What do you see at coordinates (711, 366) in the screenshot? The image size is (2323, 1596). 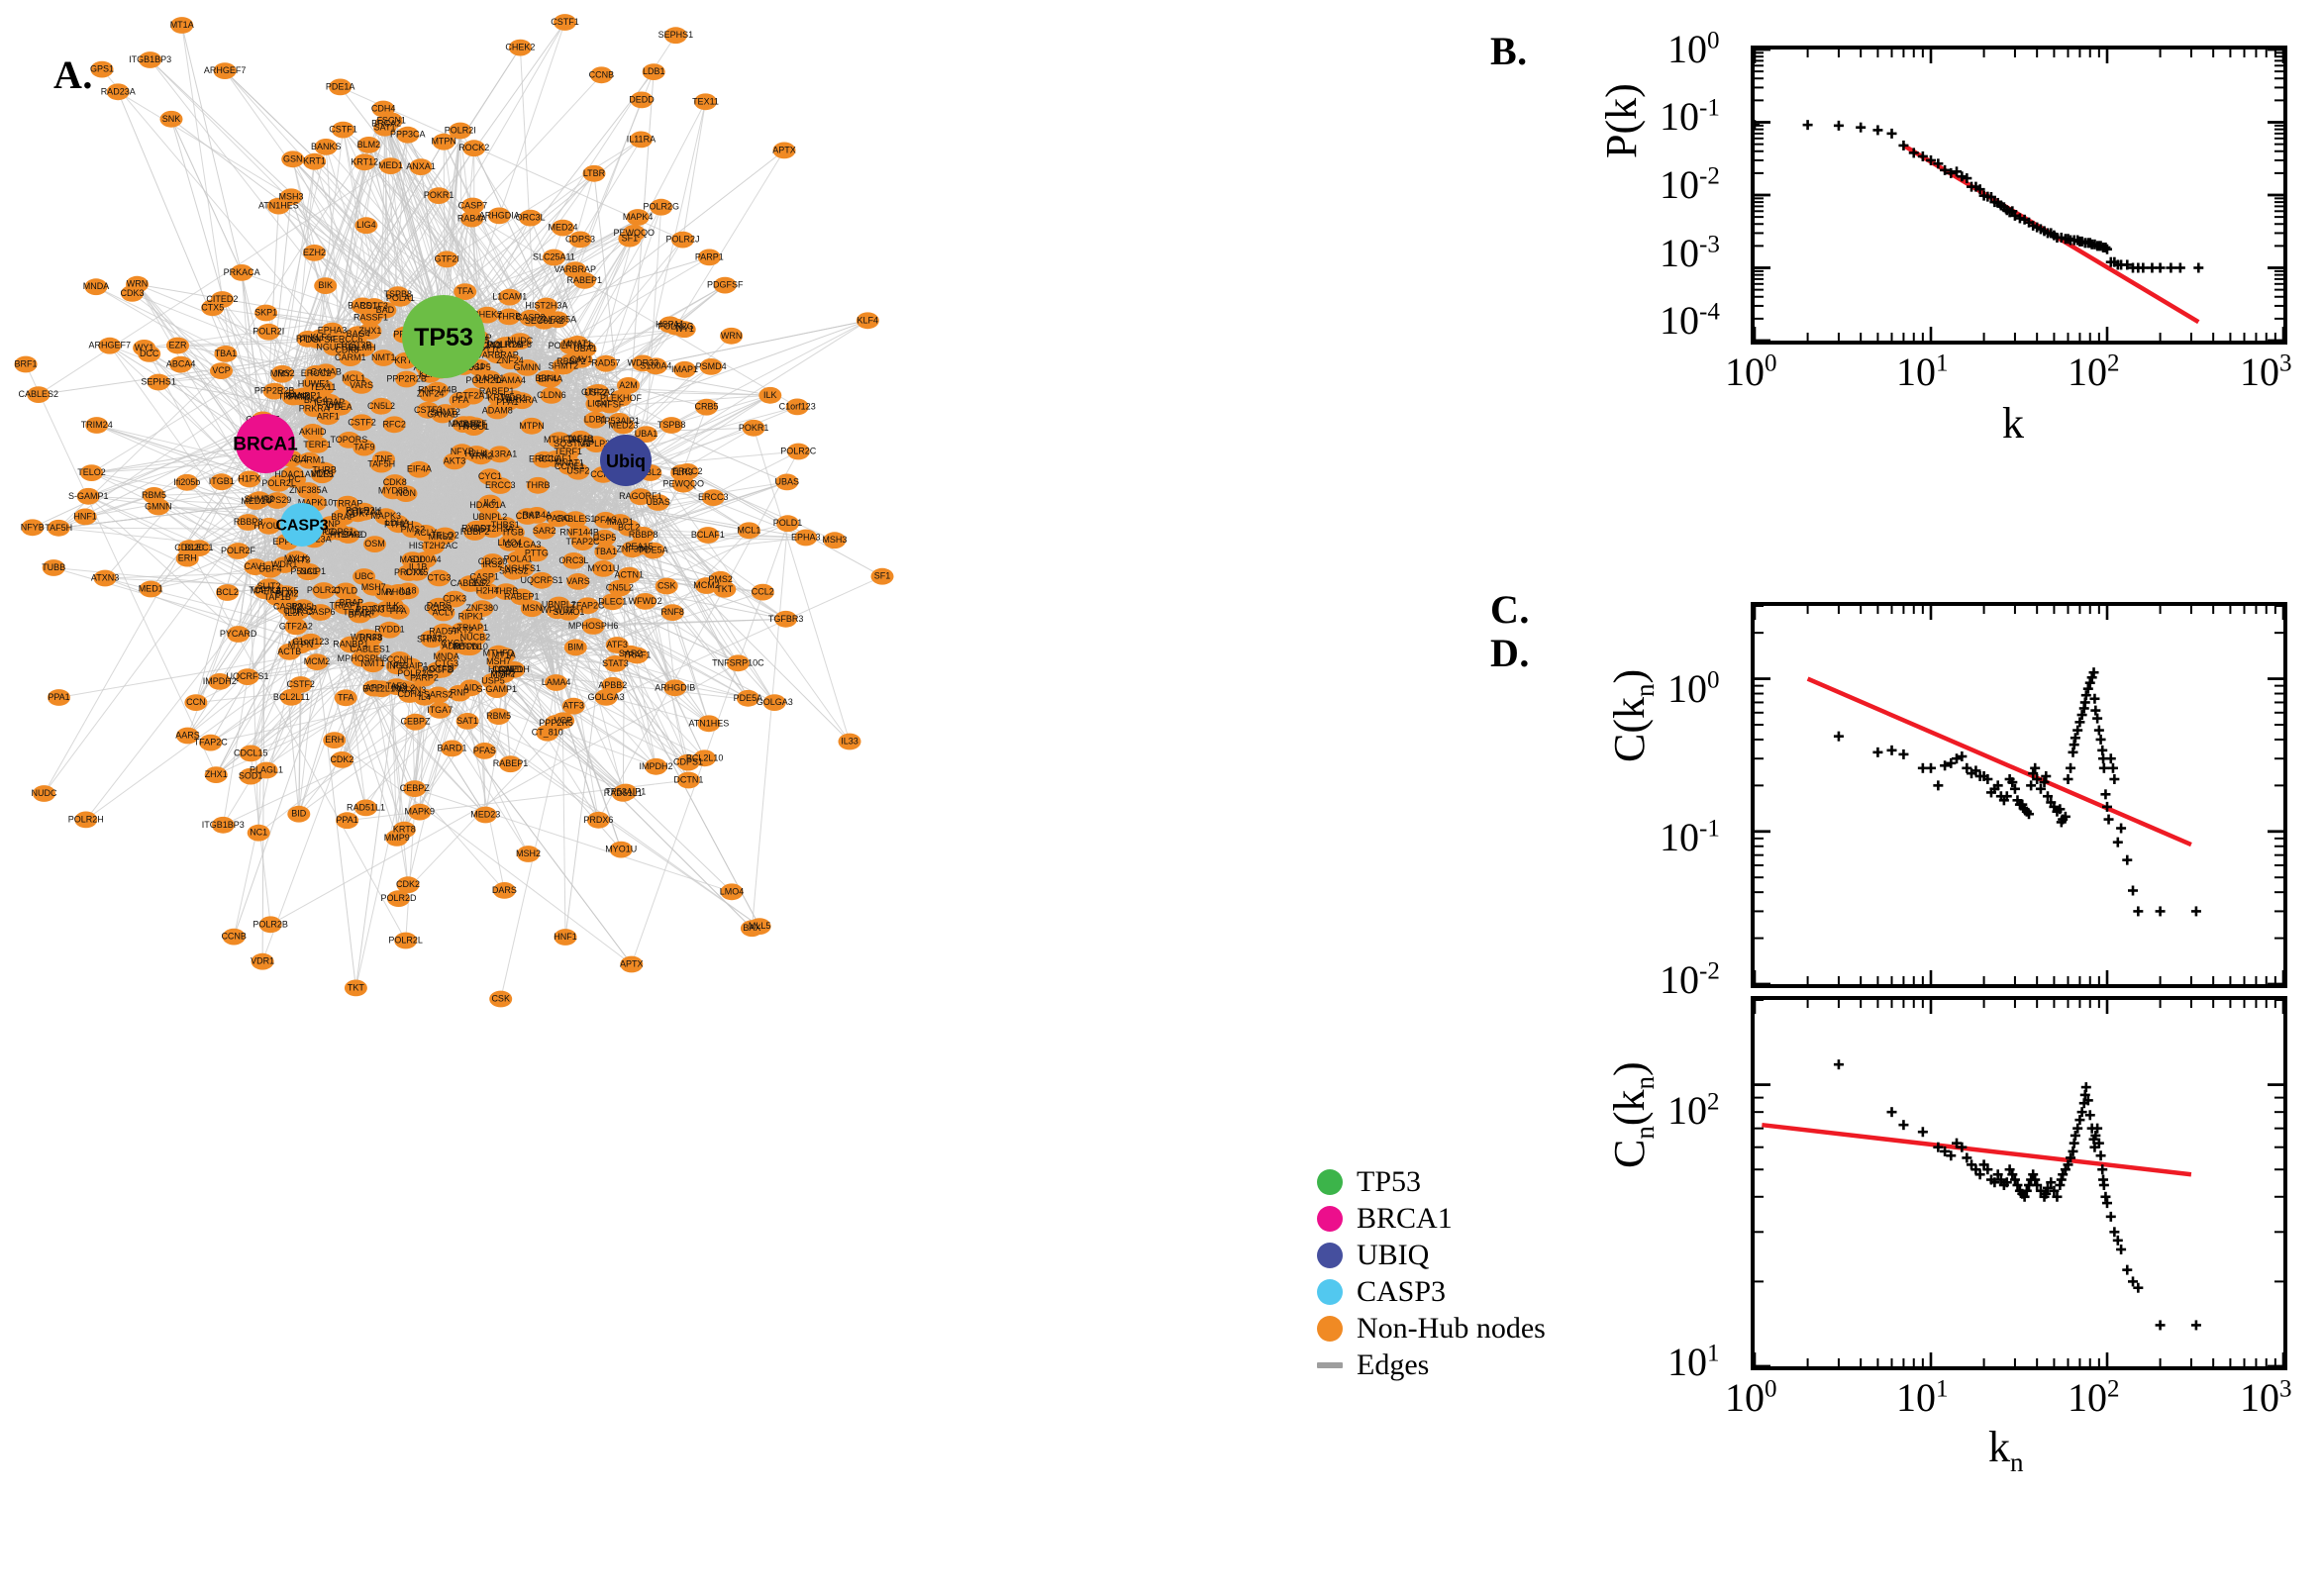 I see `network-node-label: PSMD4` at bounding box center [711, 366].